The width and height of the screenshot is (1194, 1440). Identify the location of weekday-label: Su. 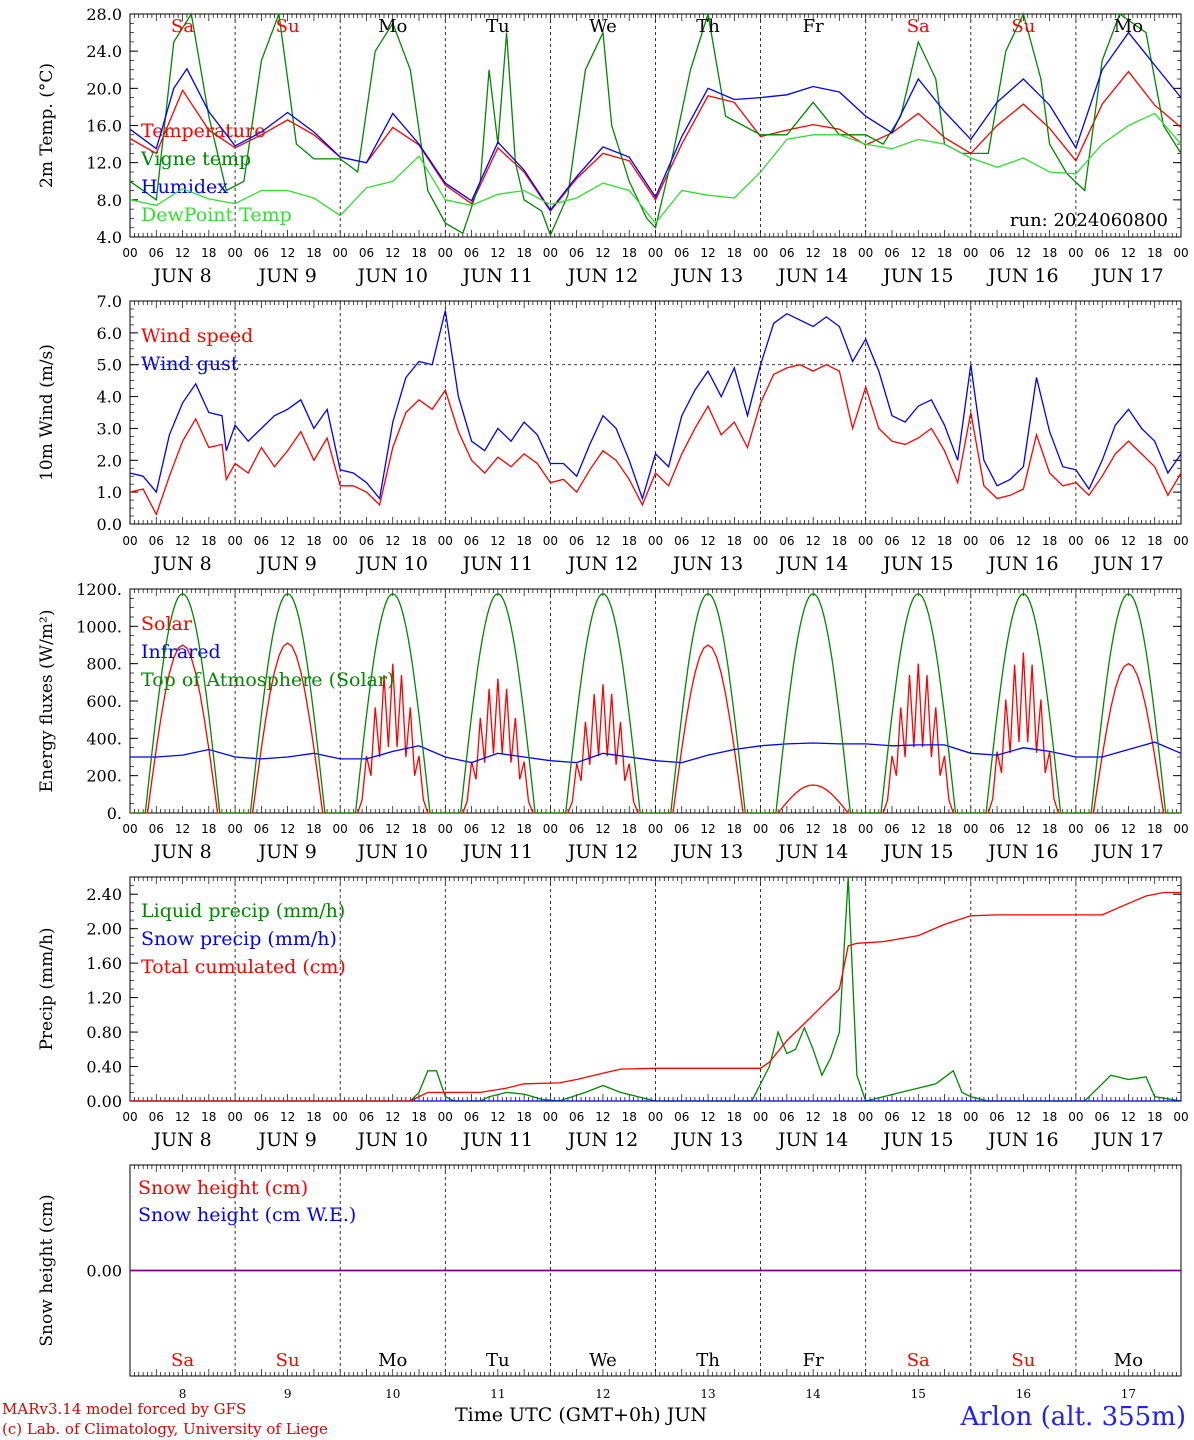
(1023, 1360).